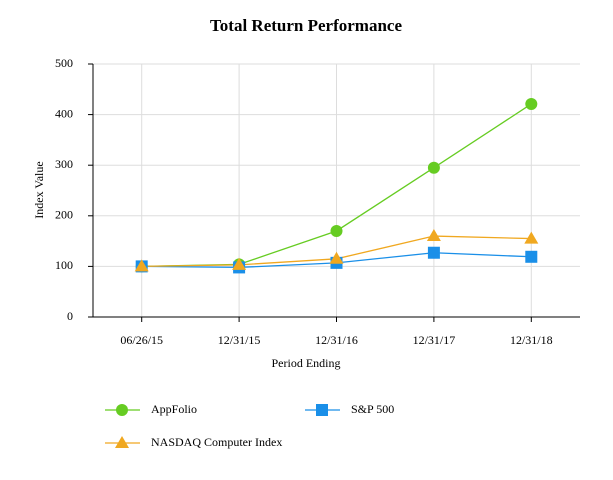 This screenshot has height=480, width=613. I want to click on x-tick-label: 06/26/15, so click(141, 340).